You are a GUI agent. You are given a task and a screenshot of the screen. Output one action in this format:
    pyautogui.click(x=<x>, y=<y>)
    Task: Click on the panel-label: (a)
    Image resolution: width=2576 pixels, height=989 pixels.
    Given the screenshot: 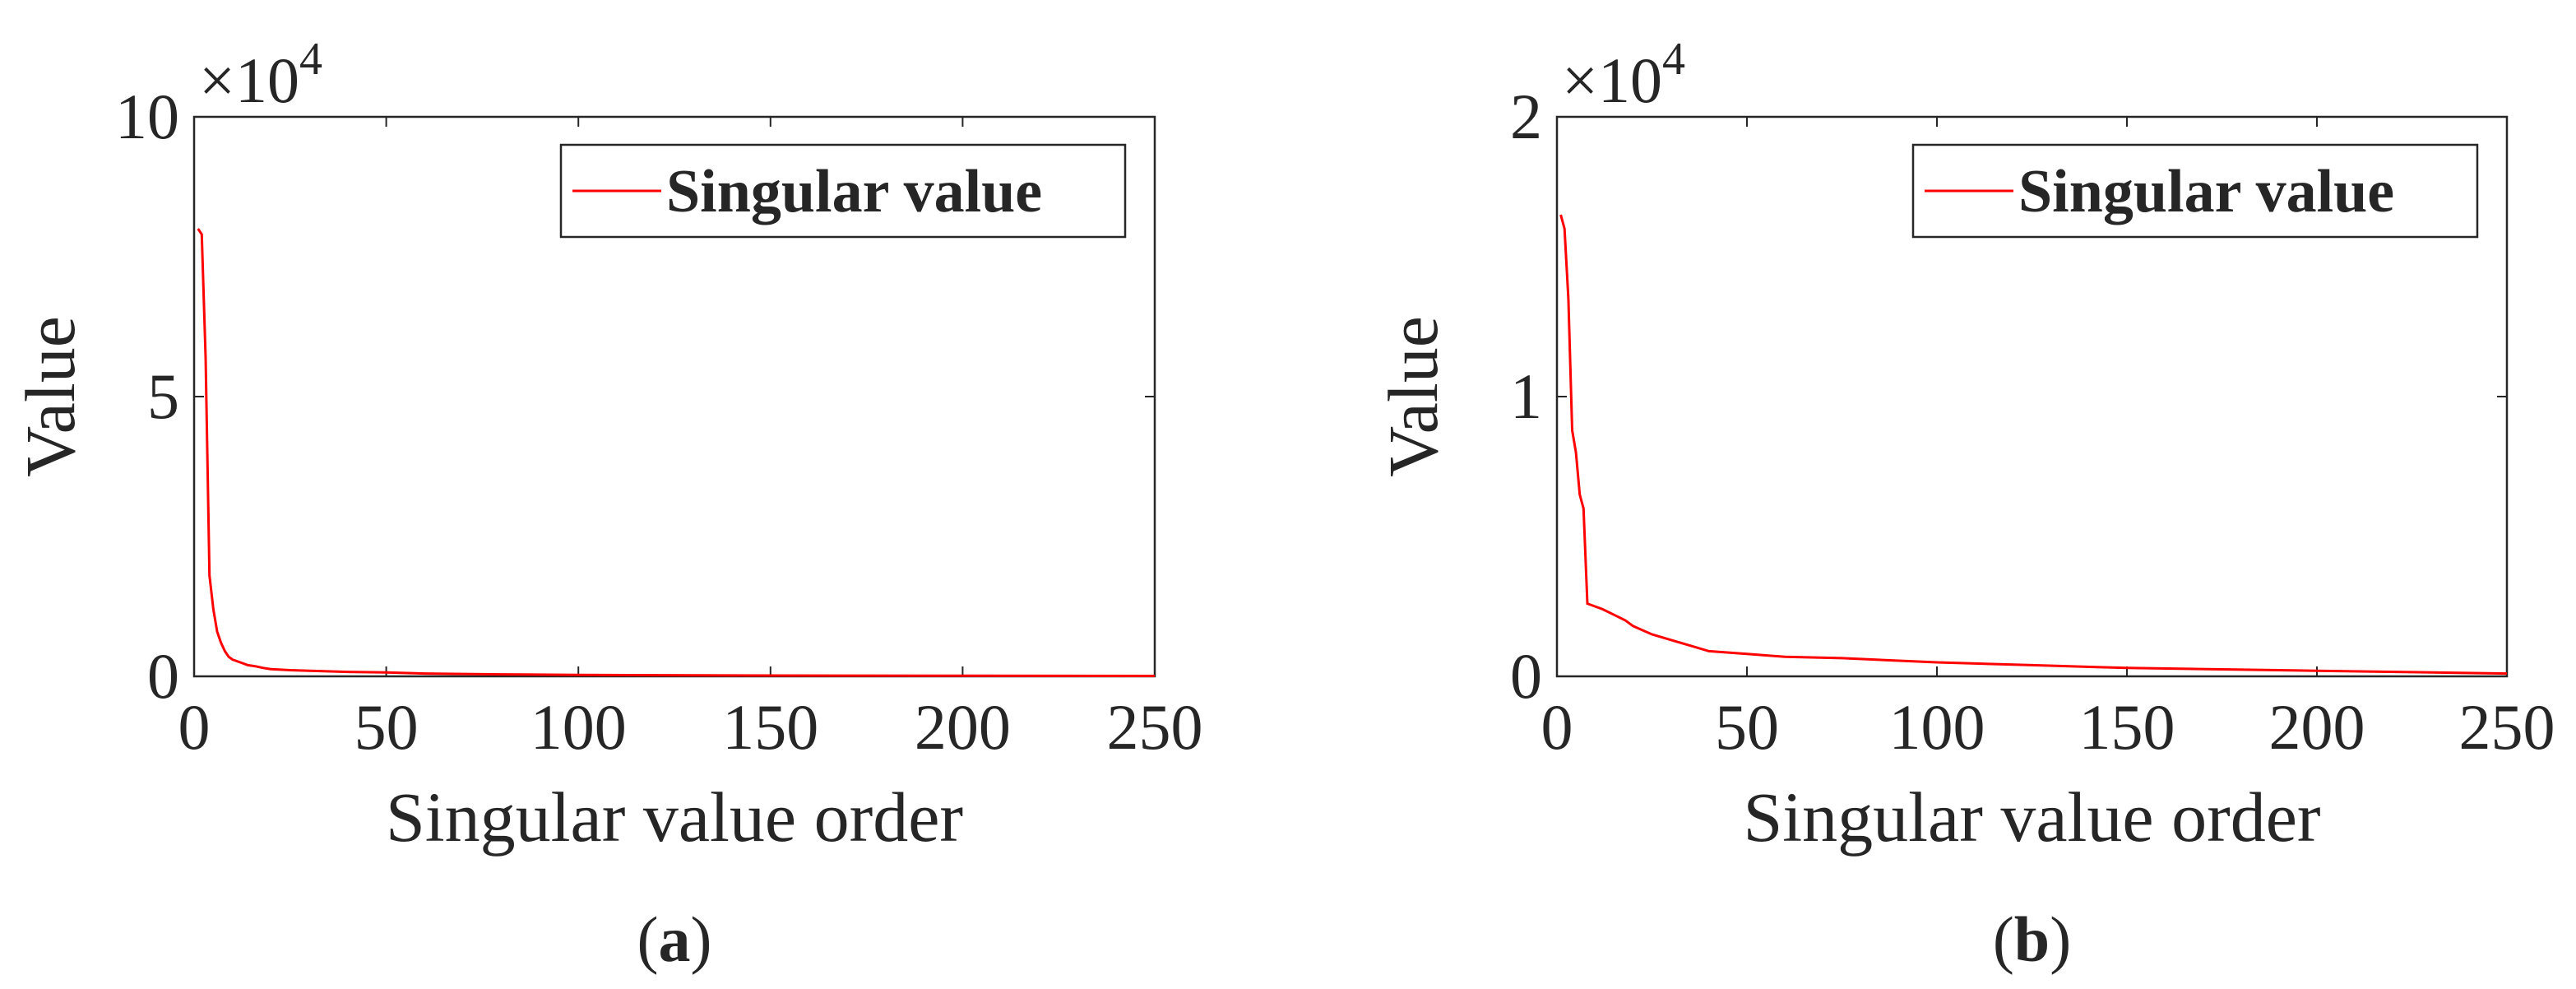 What is the action you would take?
    pyautogui.click(x=675, y=939)
    